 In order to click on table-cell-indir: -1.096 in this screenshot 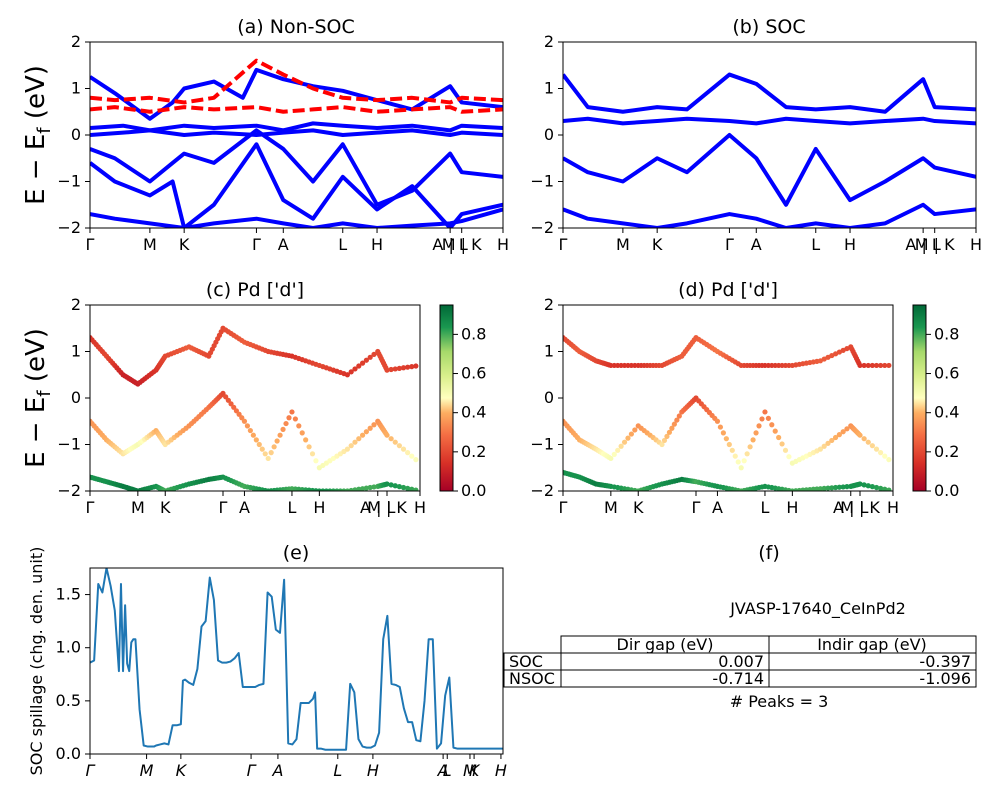, I will do `click(945, 678)`.